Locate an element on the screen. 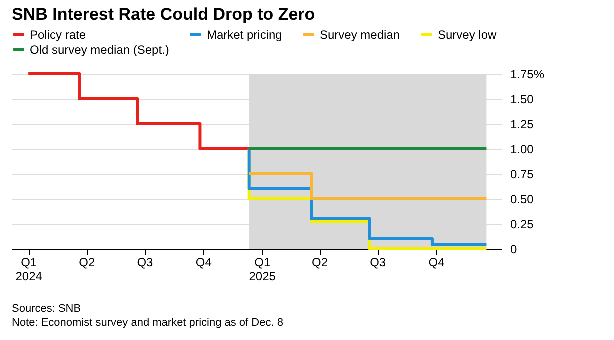 The image size is (614, 340). text: Note: Economist survey and market pricing as of Dec. 8 is located at coordinates (148, 323).